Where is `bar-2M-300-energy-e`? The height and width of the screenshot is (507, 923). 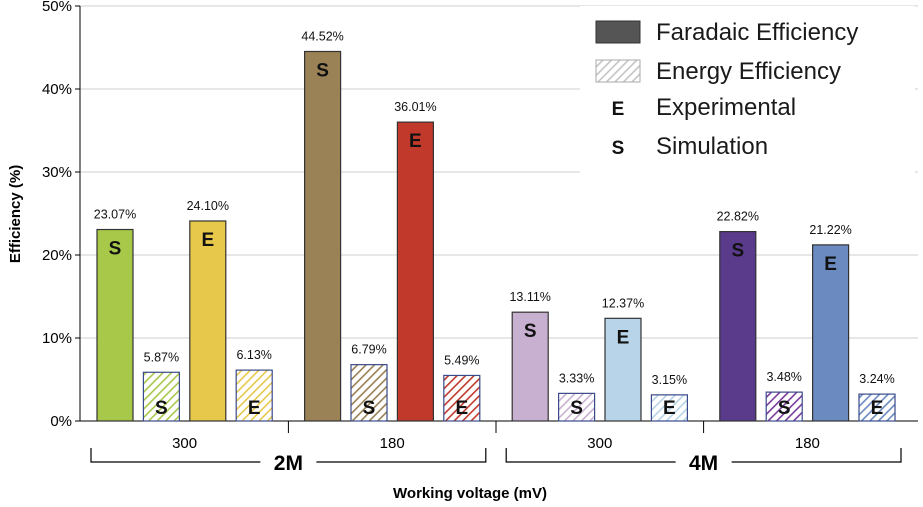 bar-2M-300-energy-e is located at coordinates (254, 395).